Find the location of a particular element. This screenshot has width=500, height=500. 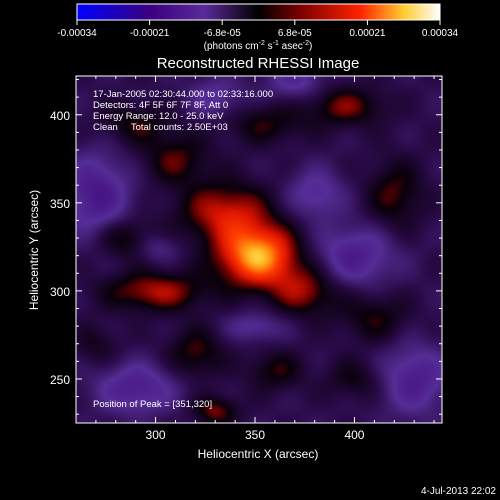

colorbar-gradient is located at coordinates (258, 12).